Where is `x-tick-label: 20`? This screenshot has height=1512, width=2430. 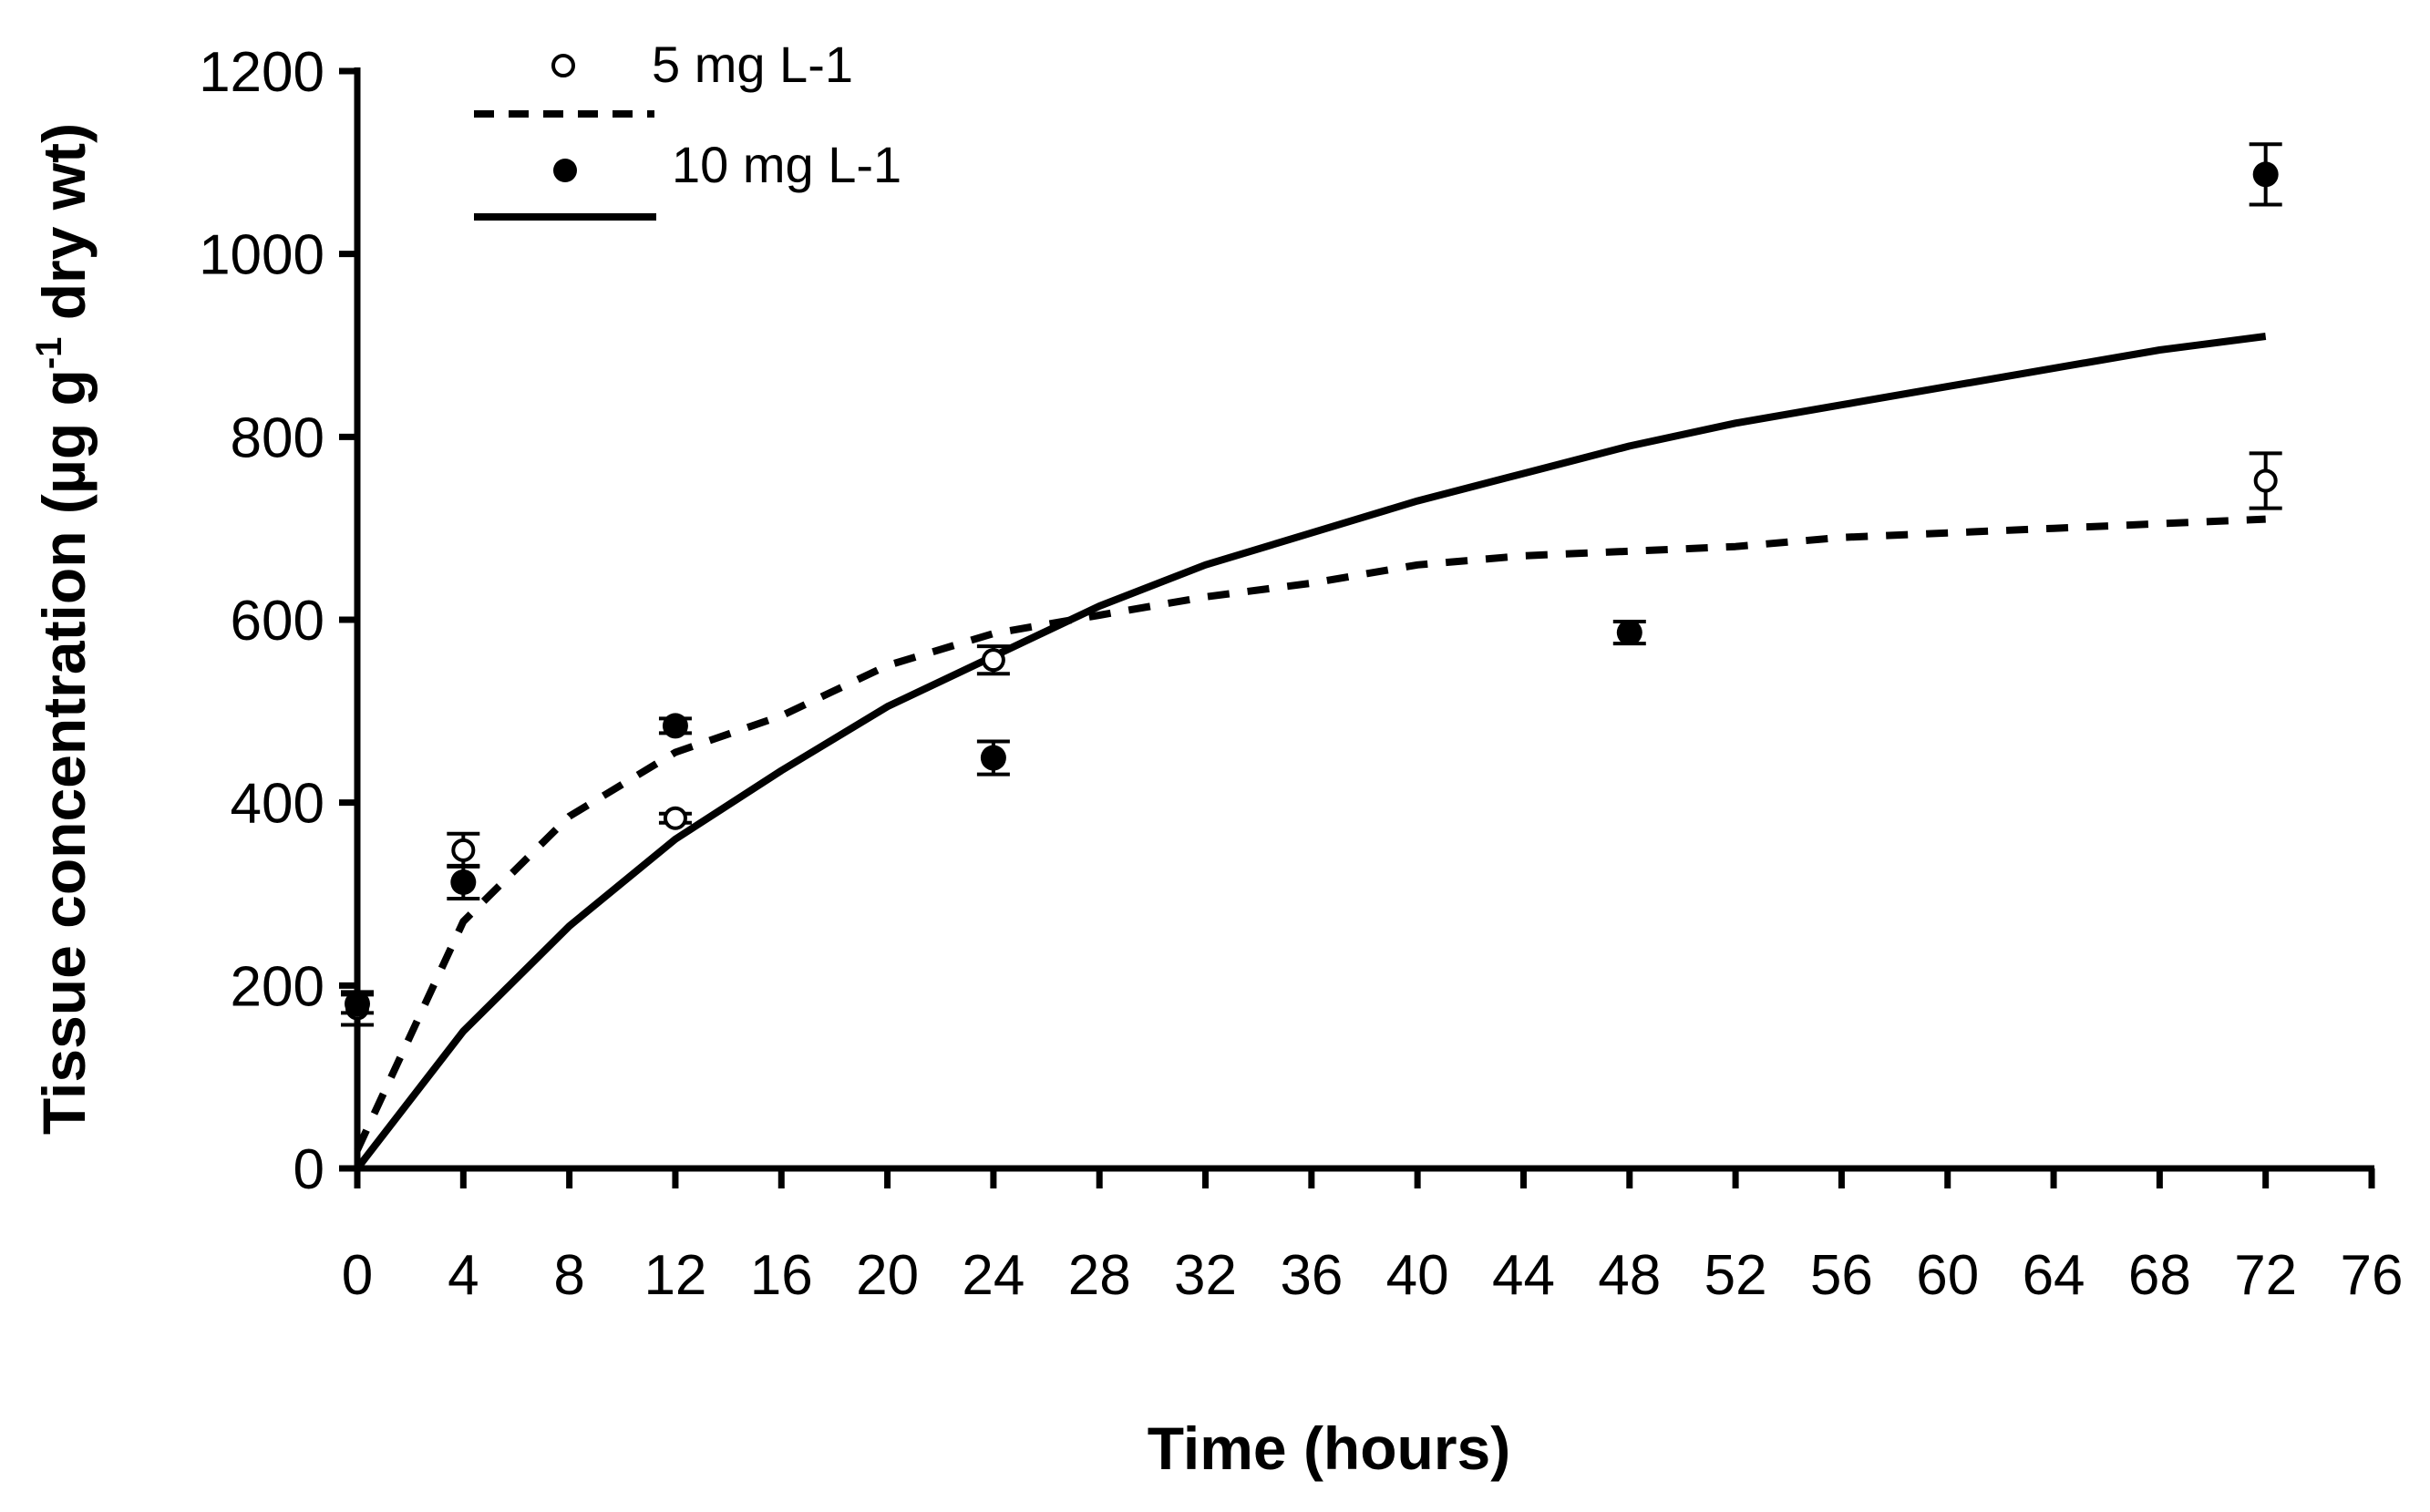 x-tick-label: 20 is located at coordinates (888, 1275).